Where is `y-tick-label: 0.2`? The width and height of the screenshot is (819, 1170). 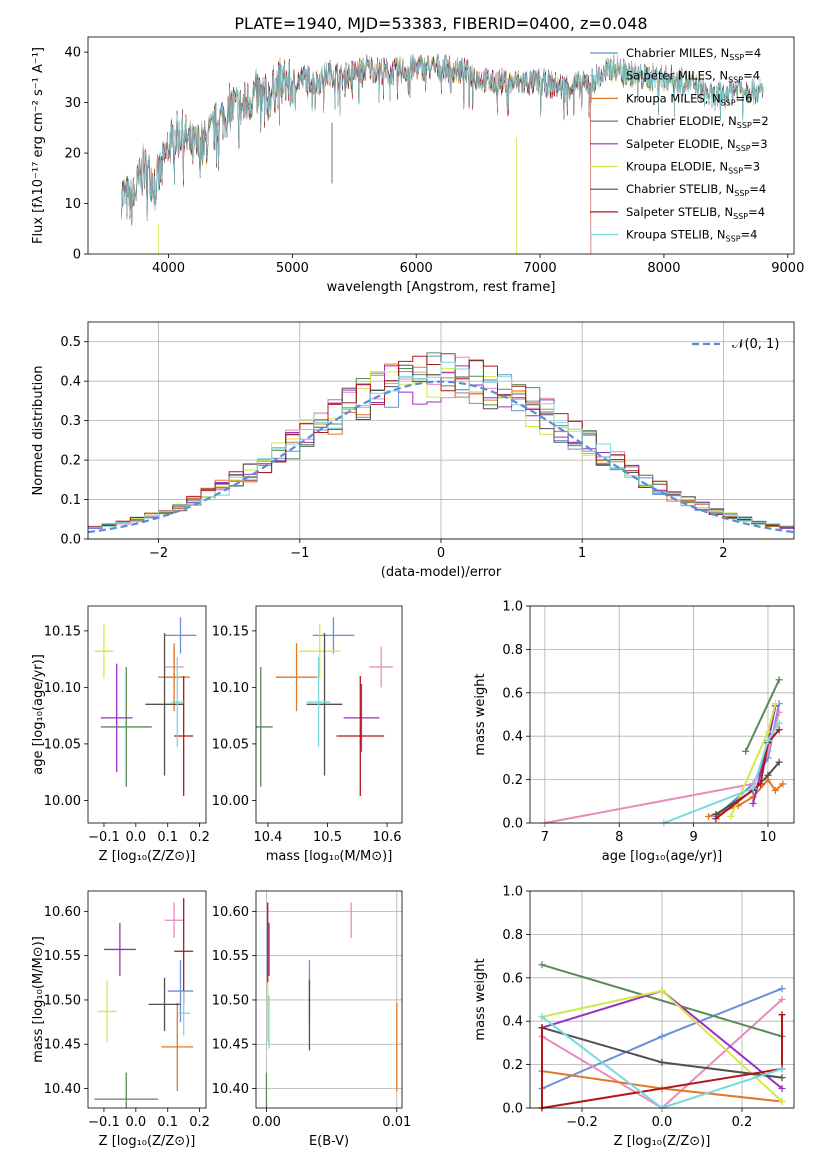 y-tick-label: 0.2 is located at coordinates (512, 1065).